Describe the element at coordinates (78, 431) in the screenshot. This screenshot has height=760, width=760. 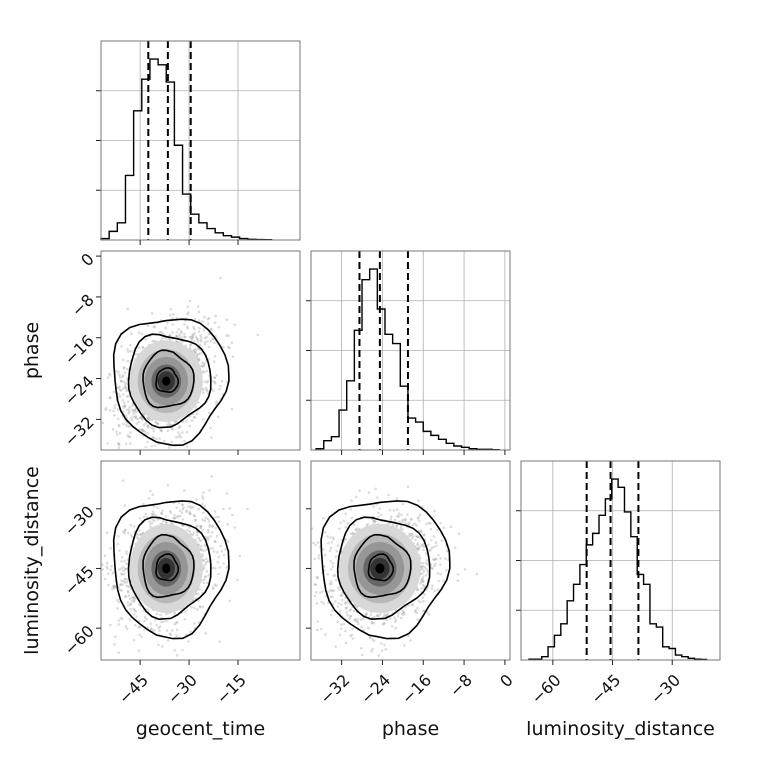
I see `y-tick-label: −32` at that location.